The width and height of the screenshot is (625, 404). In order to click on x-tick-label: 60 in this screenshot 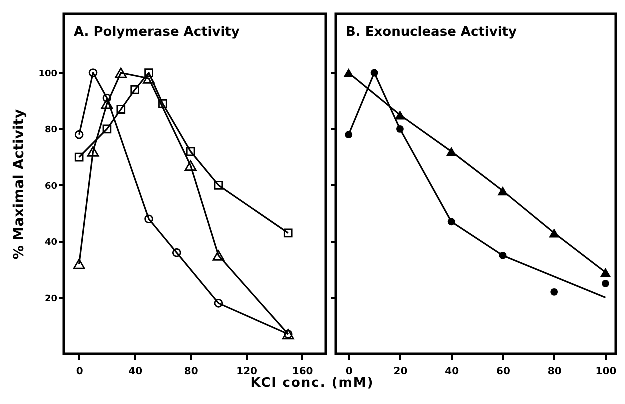, I will do `click(503, 372)`.